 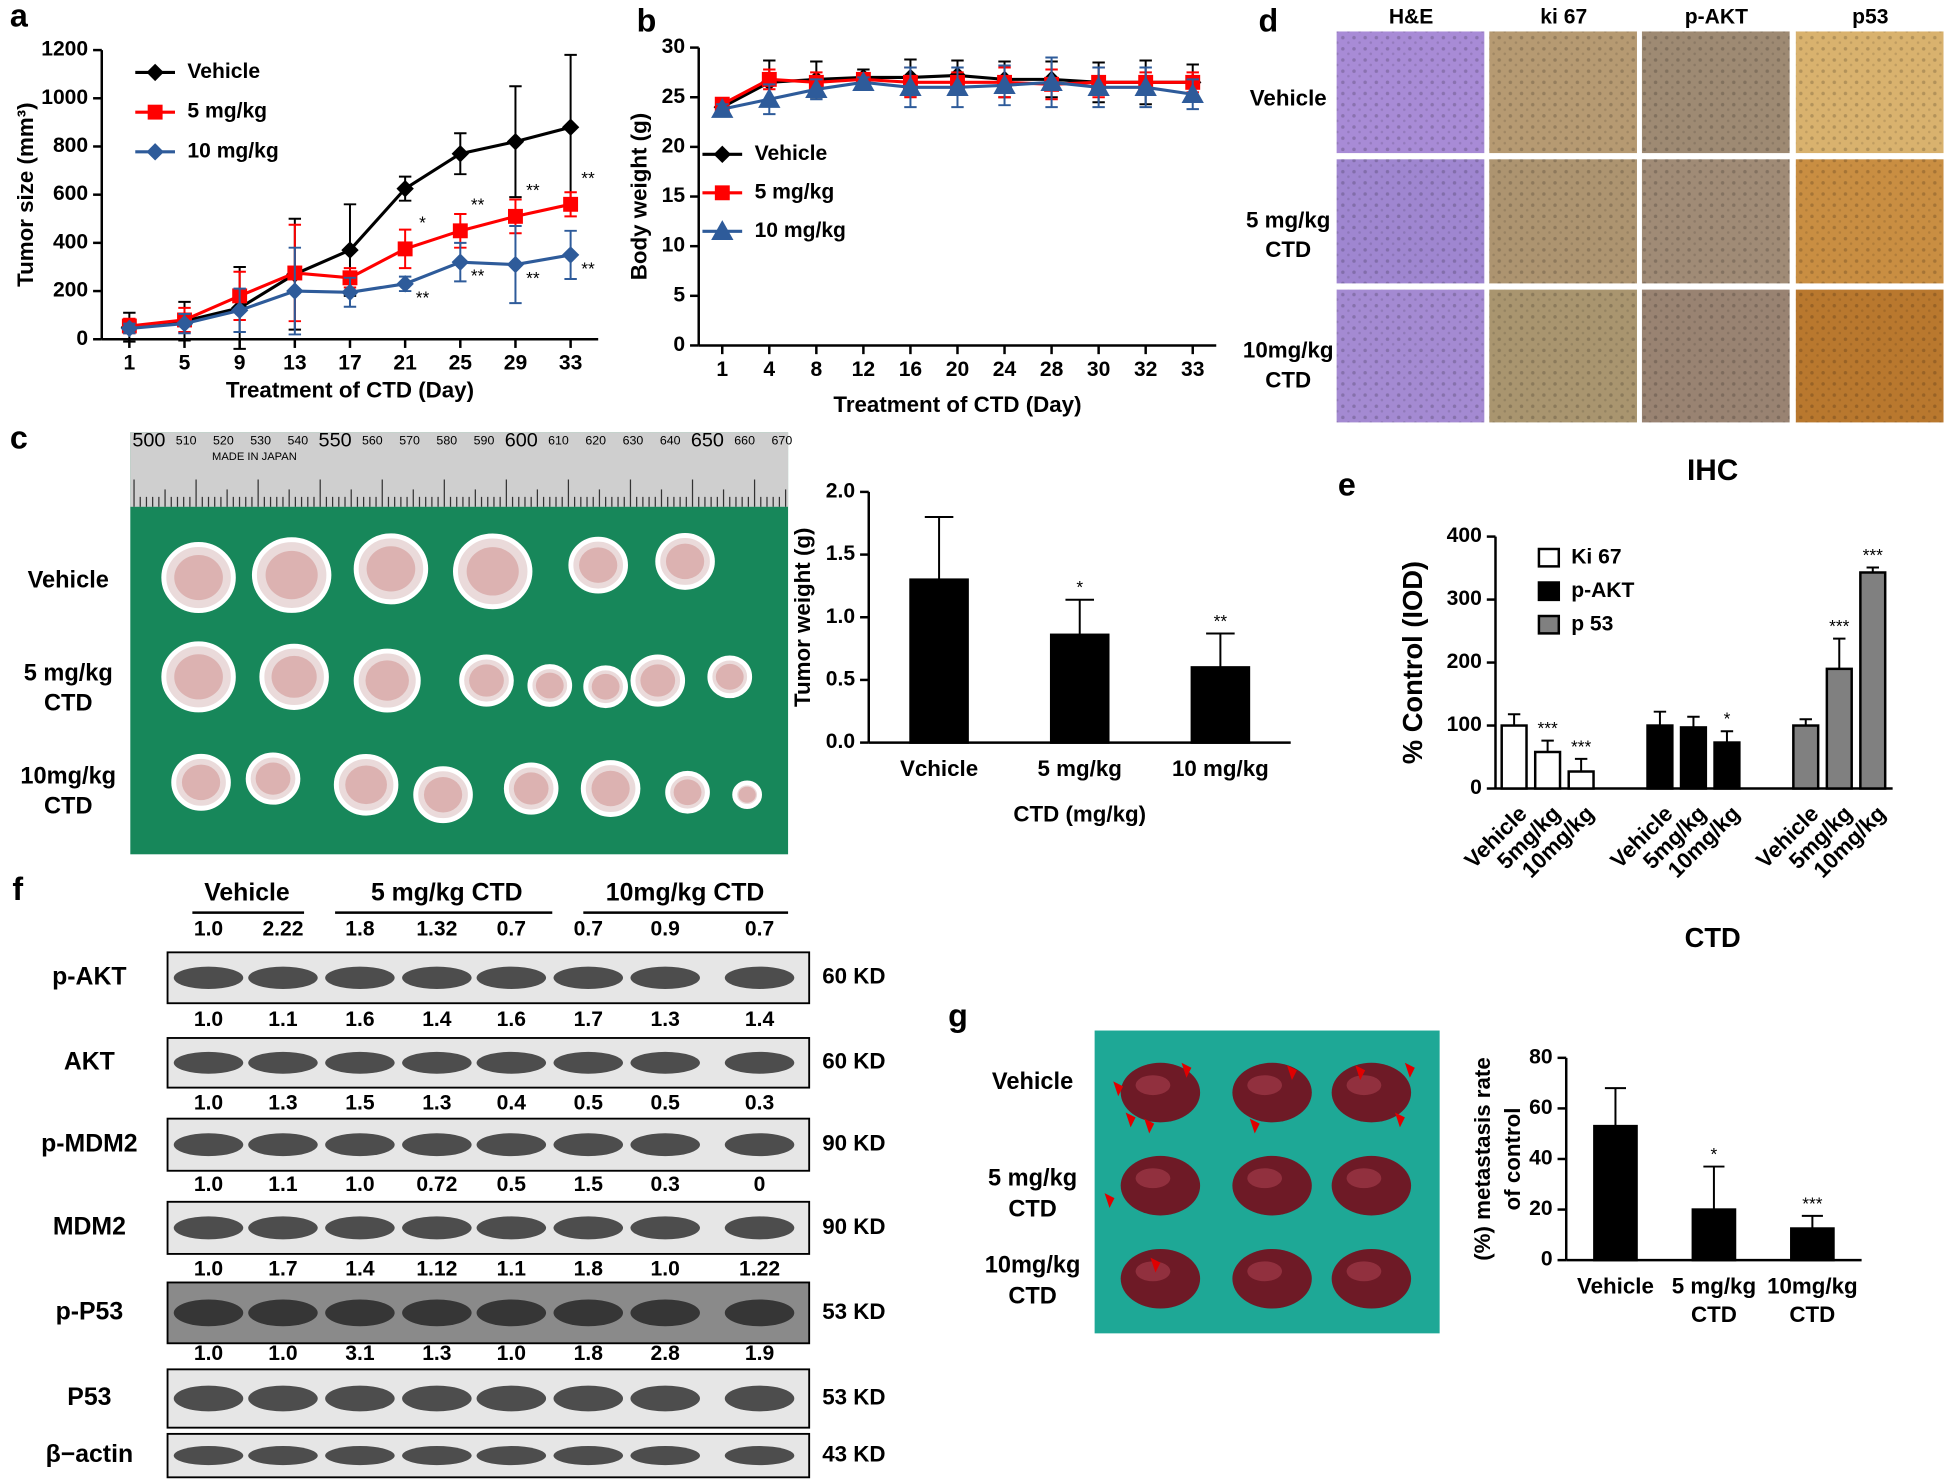 I want to click on x-tick-label: CTD, so click(x=1812, y=1314).